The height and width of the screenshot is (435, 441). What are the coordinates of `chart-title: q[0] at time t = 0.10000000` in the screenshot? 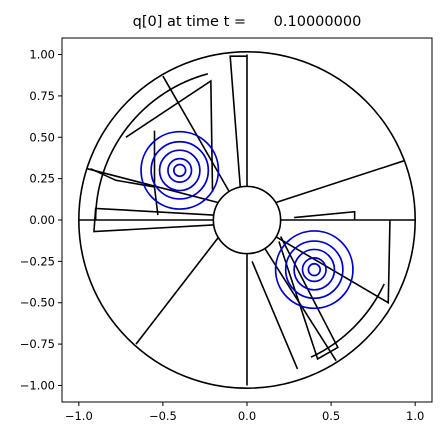 It's located at (247, 22).